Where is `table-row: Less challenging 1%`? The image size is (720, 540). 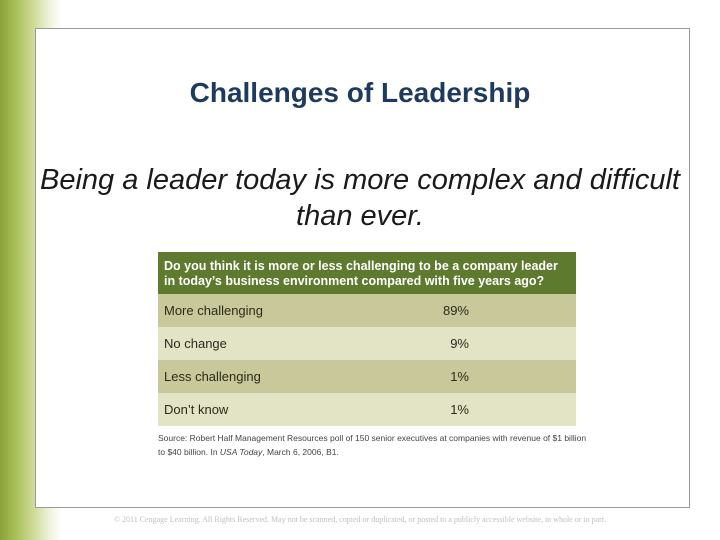 table-row: Less challenging 1% is located at coordinates (367, 376).